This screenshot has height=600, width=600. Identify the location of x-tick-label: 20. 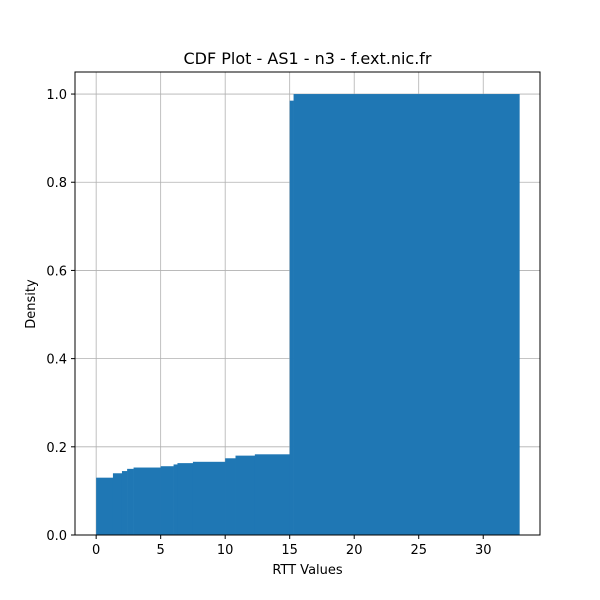
(354, 550).